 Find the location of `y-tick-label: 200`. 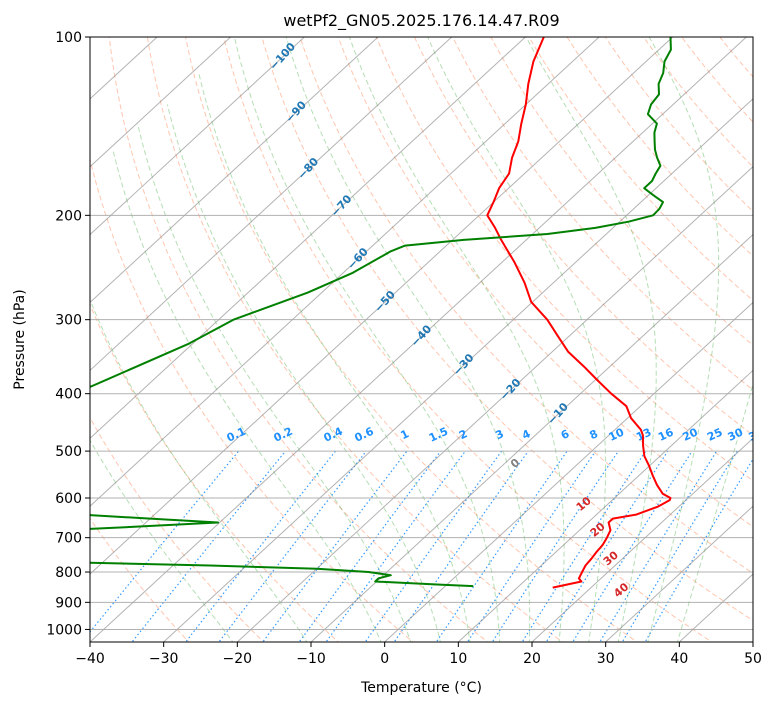

y-tick-label: 200 is located at coordinates (68, 216).